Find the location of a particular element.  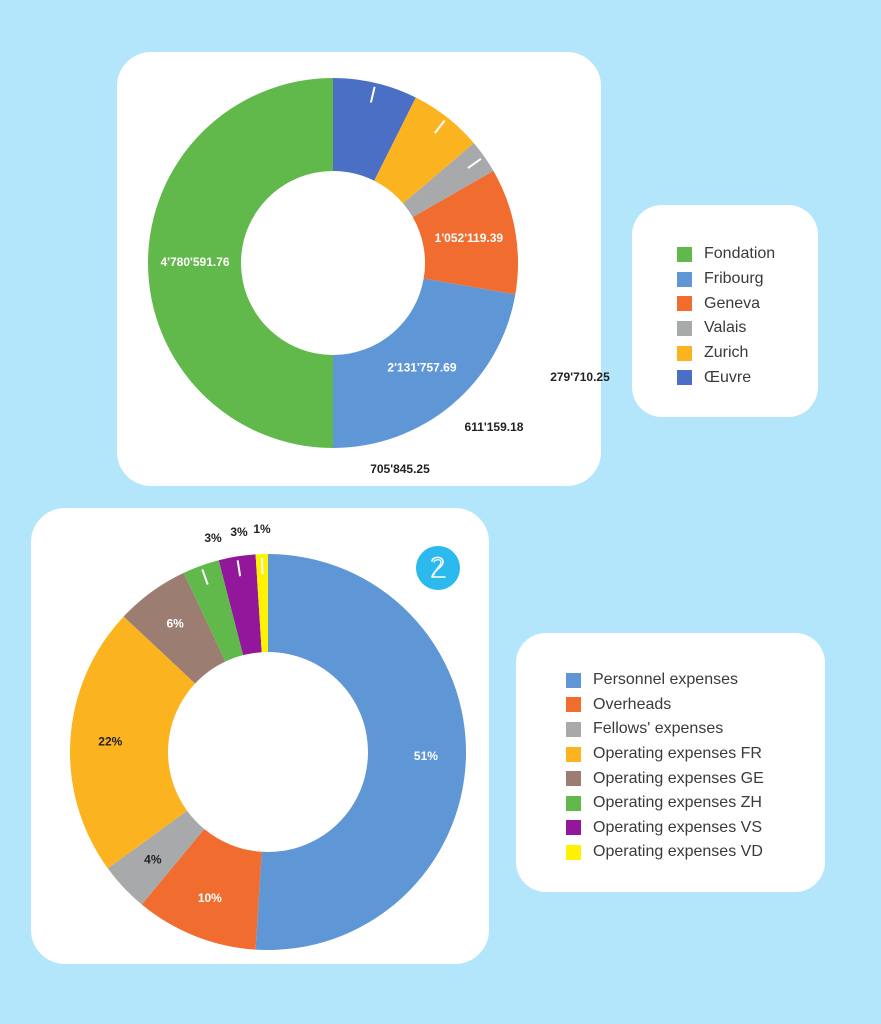

legend-item-fribourg: Fribourg is located at coordinates (726, 279).